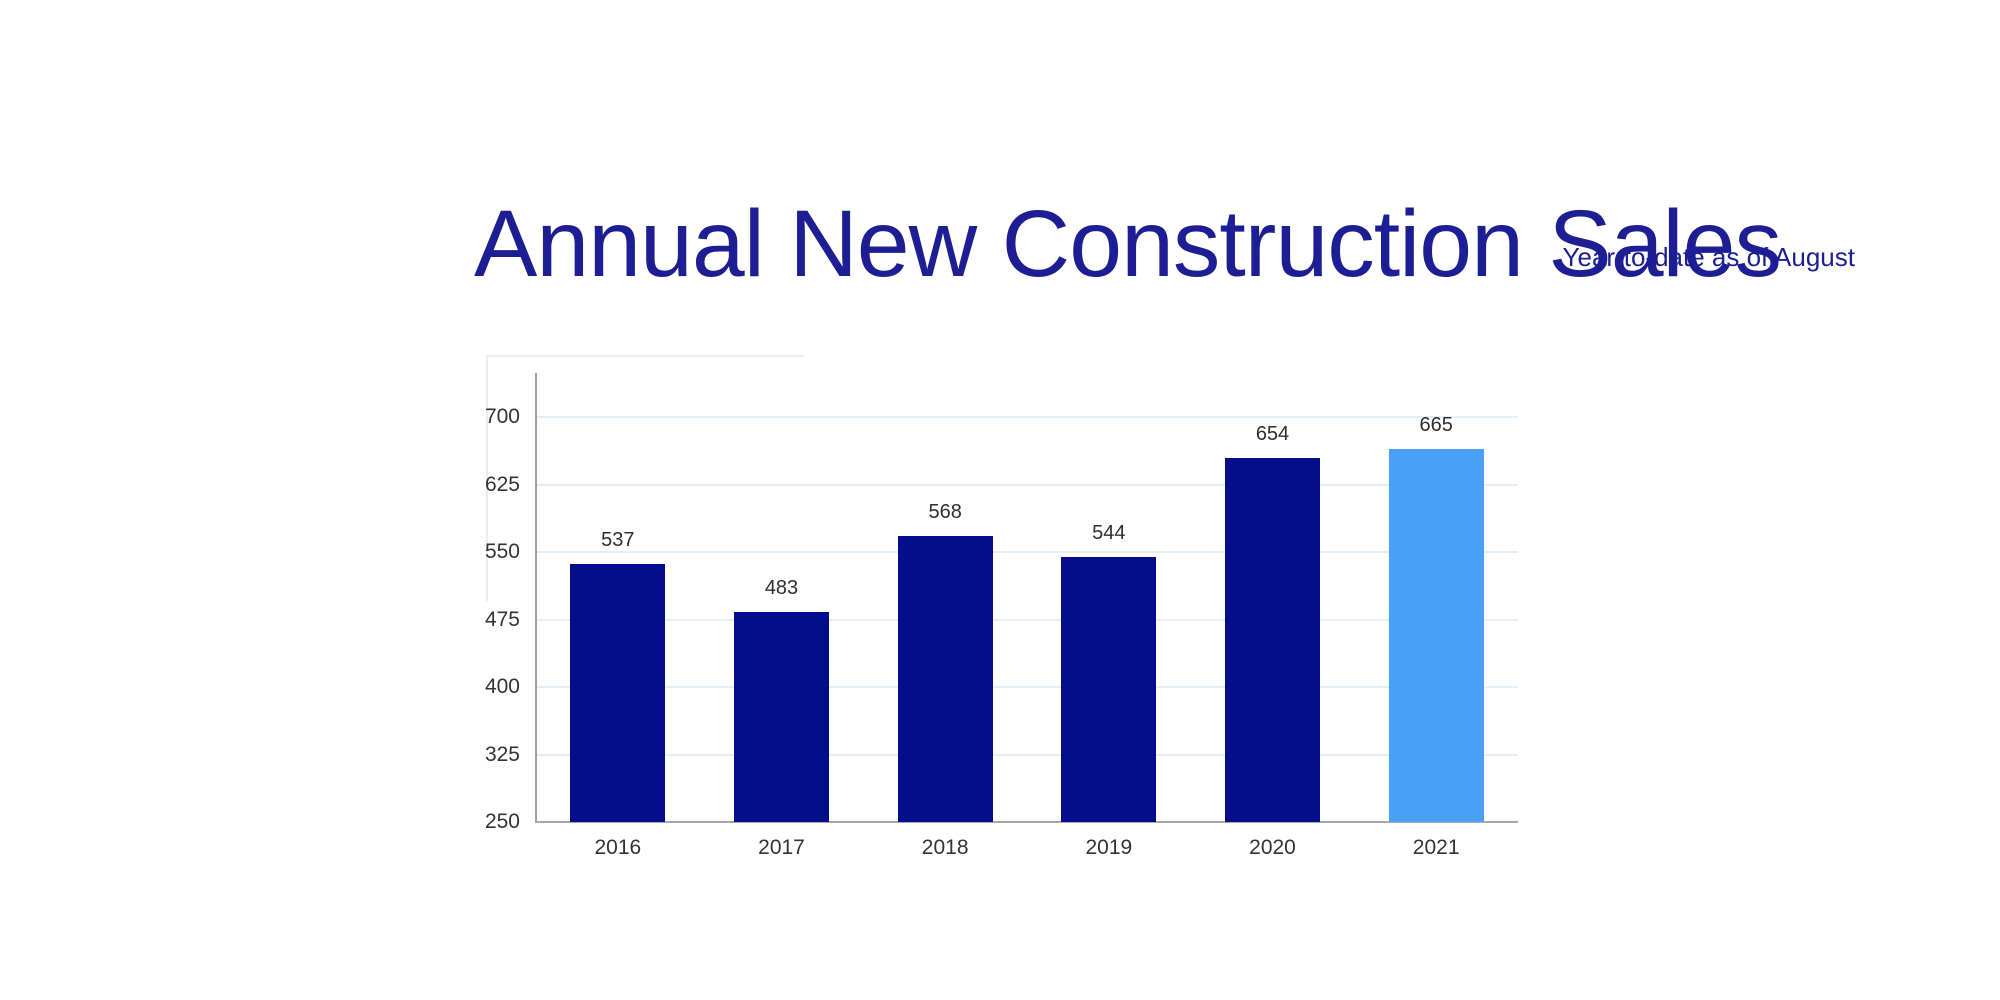 Image resolution: width=2000 pixels, height=1000 pixels. Describe the element at coordinates (781, 847) in the screenshot. I see `x-tick-label: 2017` at that location.